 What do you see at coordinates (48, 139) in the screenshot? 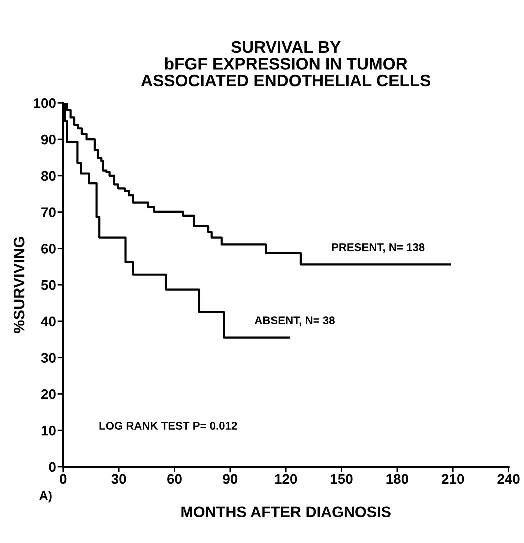
I see `y-tick-label: 90` at bounding box center [48, 139].